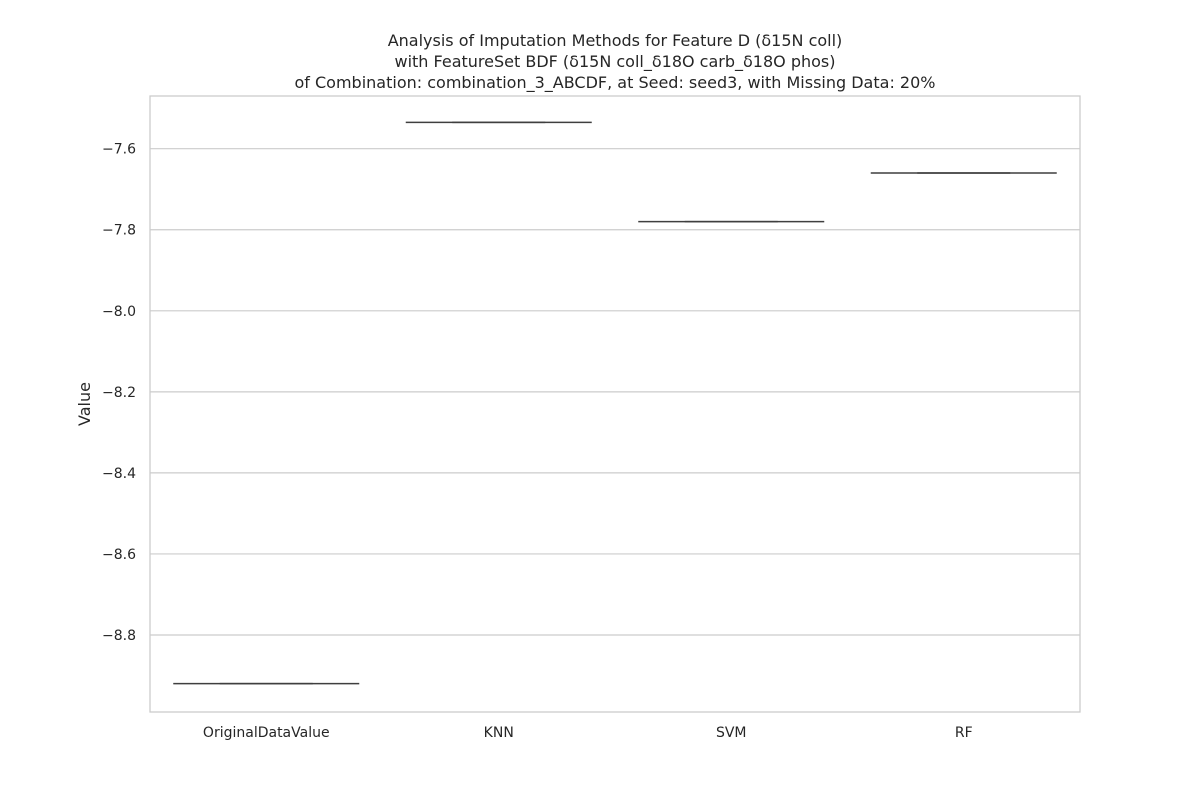  What do you see at coordinates (119, 231) in the screenshot?
I see `y-tick-label: −7.8` at bounding box center [119, 231].